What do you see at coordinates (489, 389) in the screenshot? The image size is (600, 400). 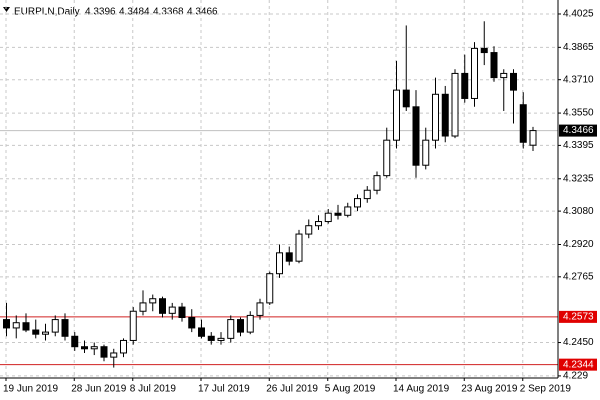 I see `x-tick-label: 23 Aug 2019` at bounding box center [489, 389].